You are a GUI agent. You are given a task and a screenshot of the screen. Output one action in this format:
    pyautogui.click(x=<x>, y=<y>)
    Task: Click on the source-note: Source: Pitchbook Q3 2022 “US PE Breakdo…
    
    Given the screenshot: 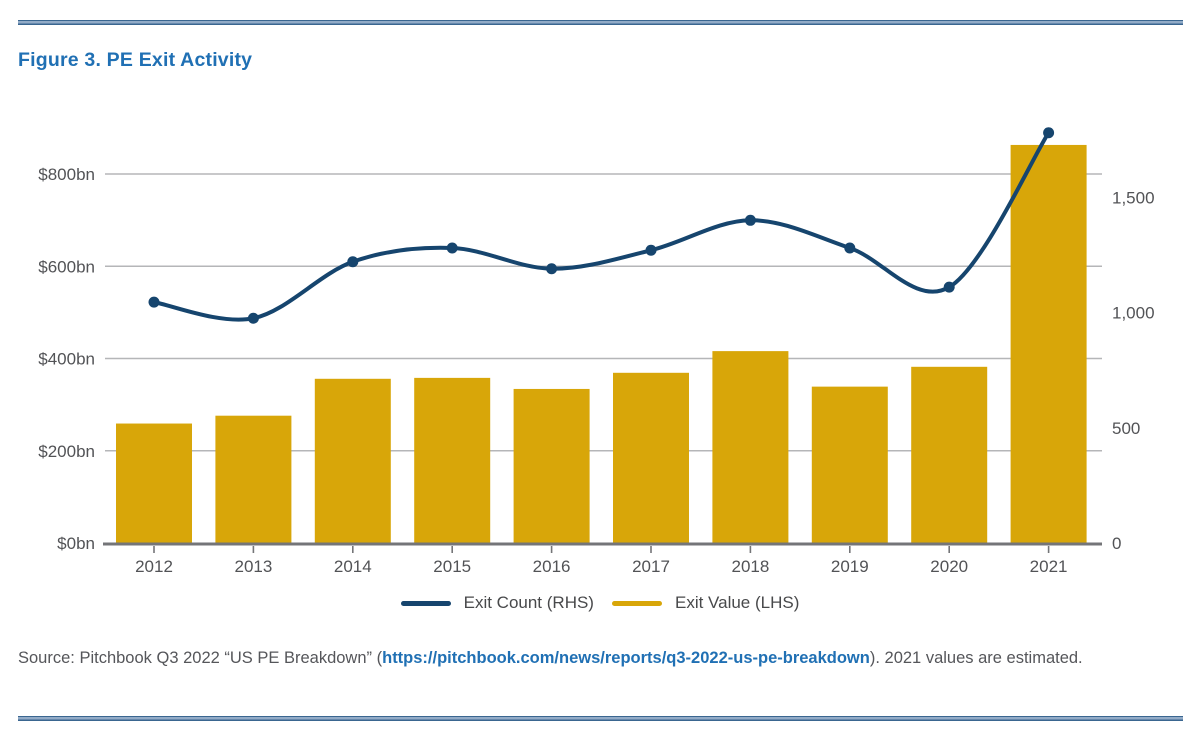 What is the action you would take?
    pyautogui.click(x=600, y=658)
    